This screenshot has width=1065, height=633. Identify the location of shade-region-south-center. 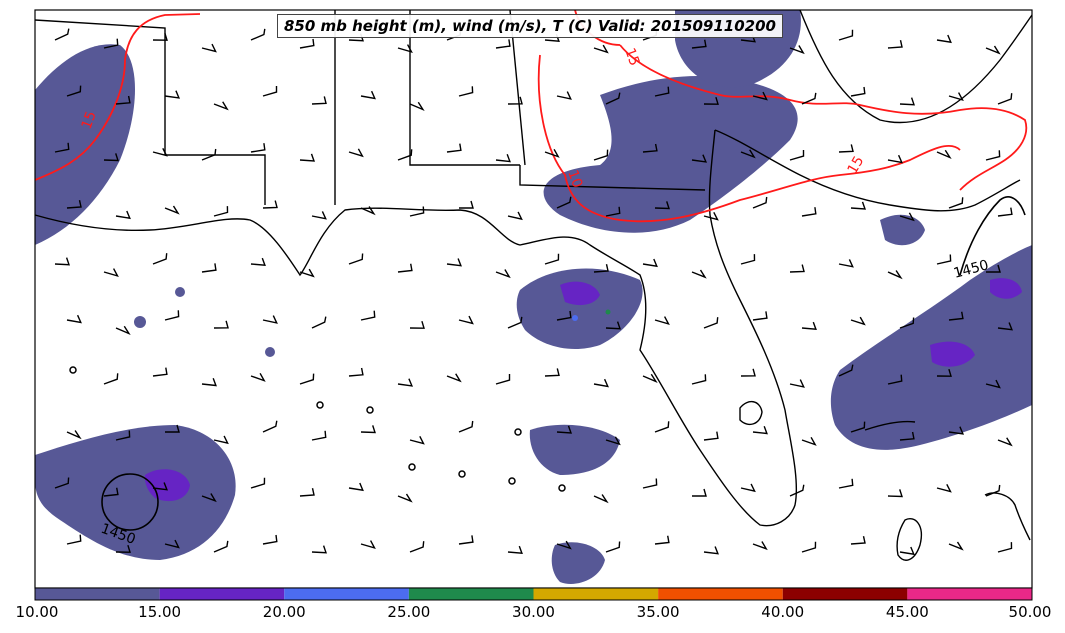
(574, 449).